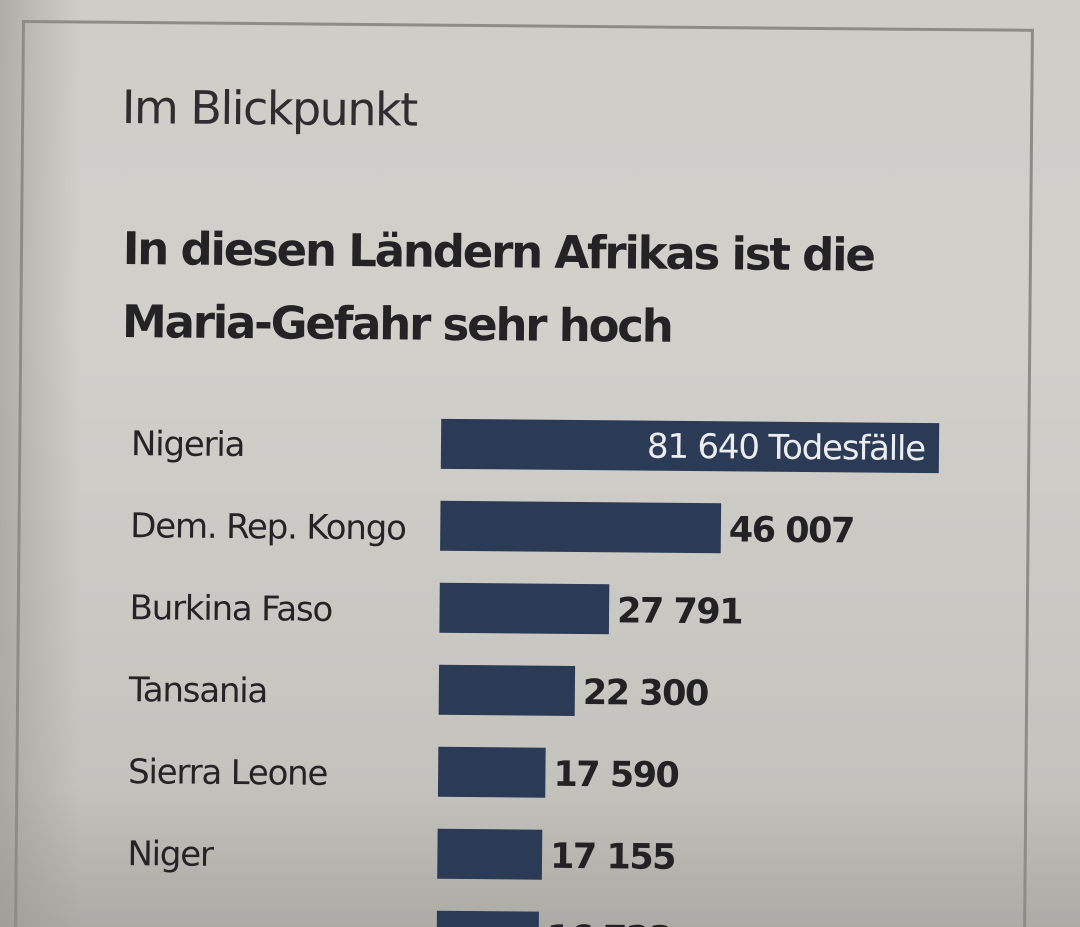 The width and height of the screenshot is (1080, 927). What do you see at coordinates (679, 611) in the screenshot?
I see `value-label: 27 791` at bounding box center [679, 611].